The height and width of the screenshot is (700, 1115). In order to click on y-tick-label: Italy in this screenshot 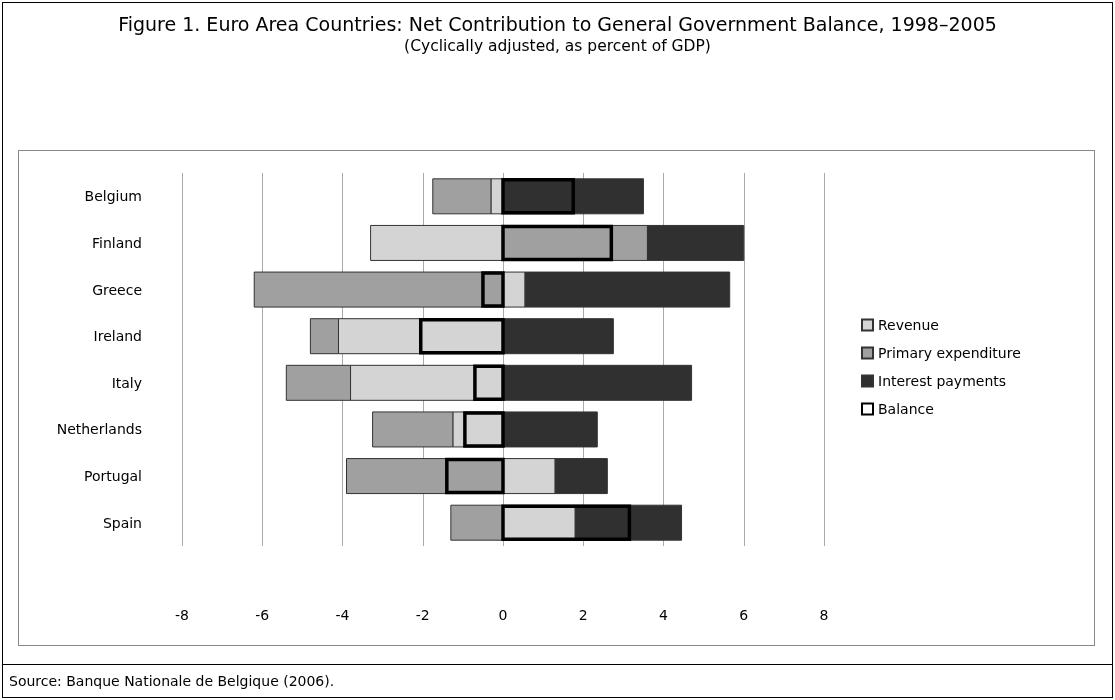, I will do `click(126, 382)`.